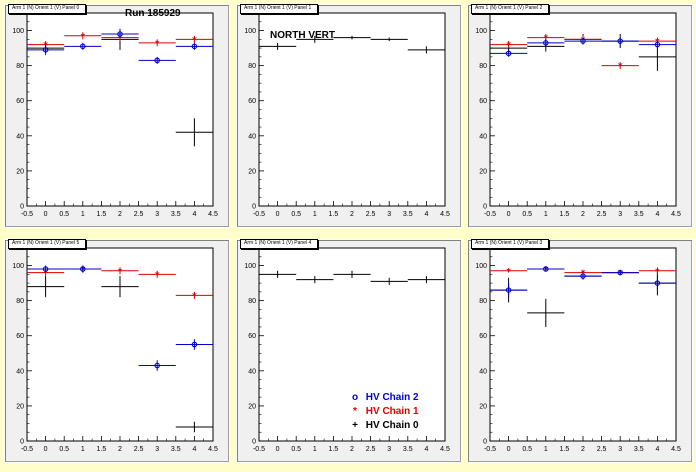 This screenshot has height=472, width=696. Describe the element at coordinates (383, 412) in the screenshot. I see `legend-item-chain1: * HV Chain 1` at that location.